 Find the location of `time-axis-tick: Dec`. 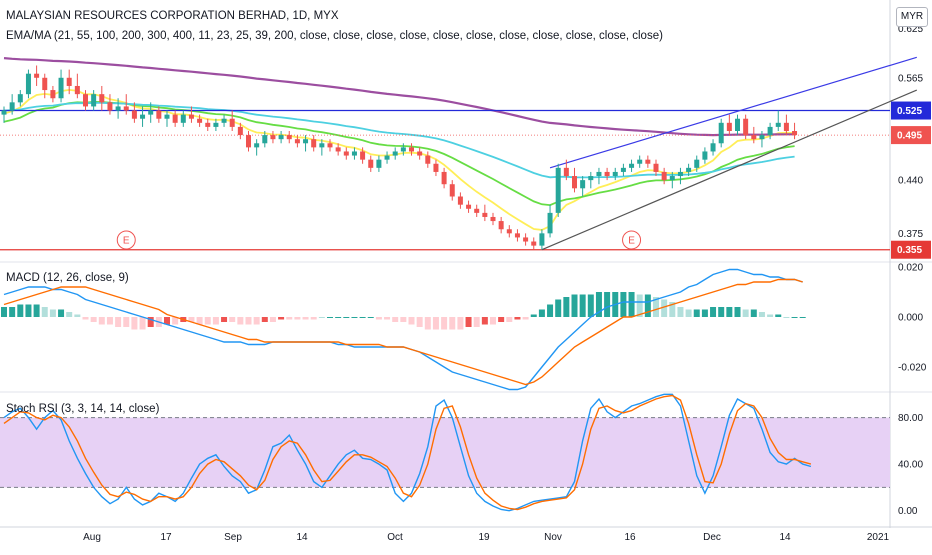

time-axis-tick: Dec is located at coordinates (712, 537).